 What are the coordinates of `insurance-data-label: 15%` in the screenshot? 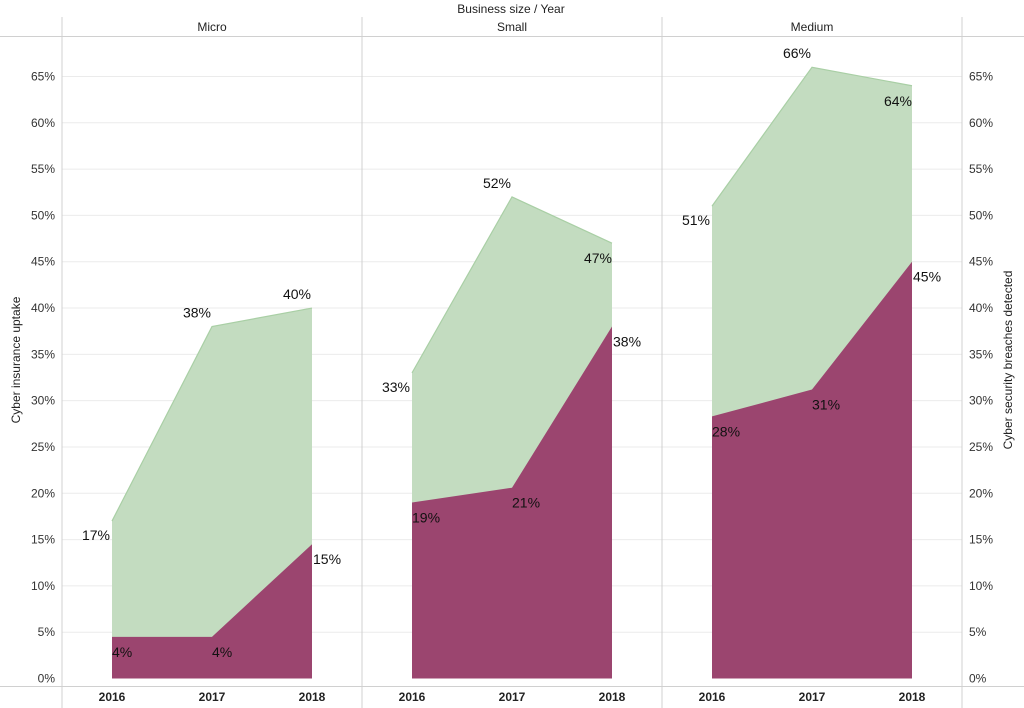 It's located at (327, 559).